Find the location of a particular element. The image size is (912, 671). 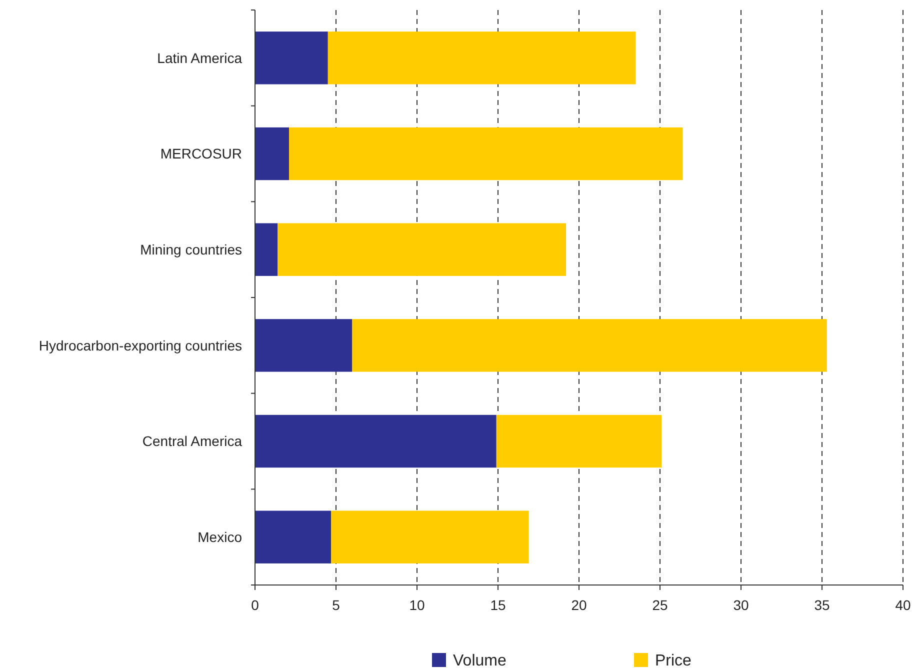

y-tick-label: Hydrocarbon-exporting countries is located at coordinates (140, 345).